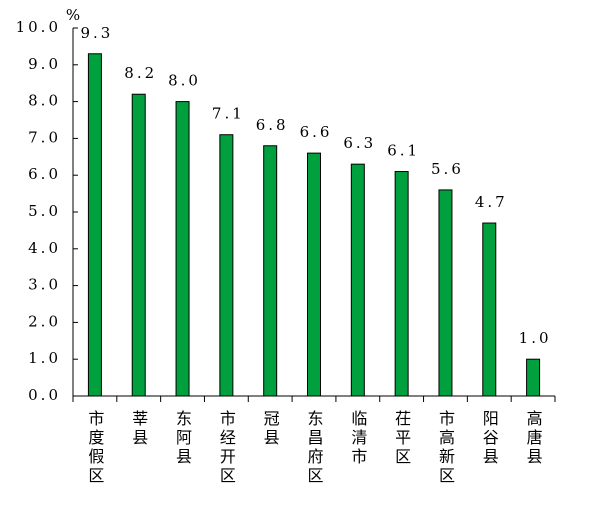  I want to click on x-tick-label: 东昌府区, so click(314, 448).